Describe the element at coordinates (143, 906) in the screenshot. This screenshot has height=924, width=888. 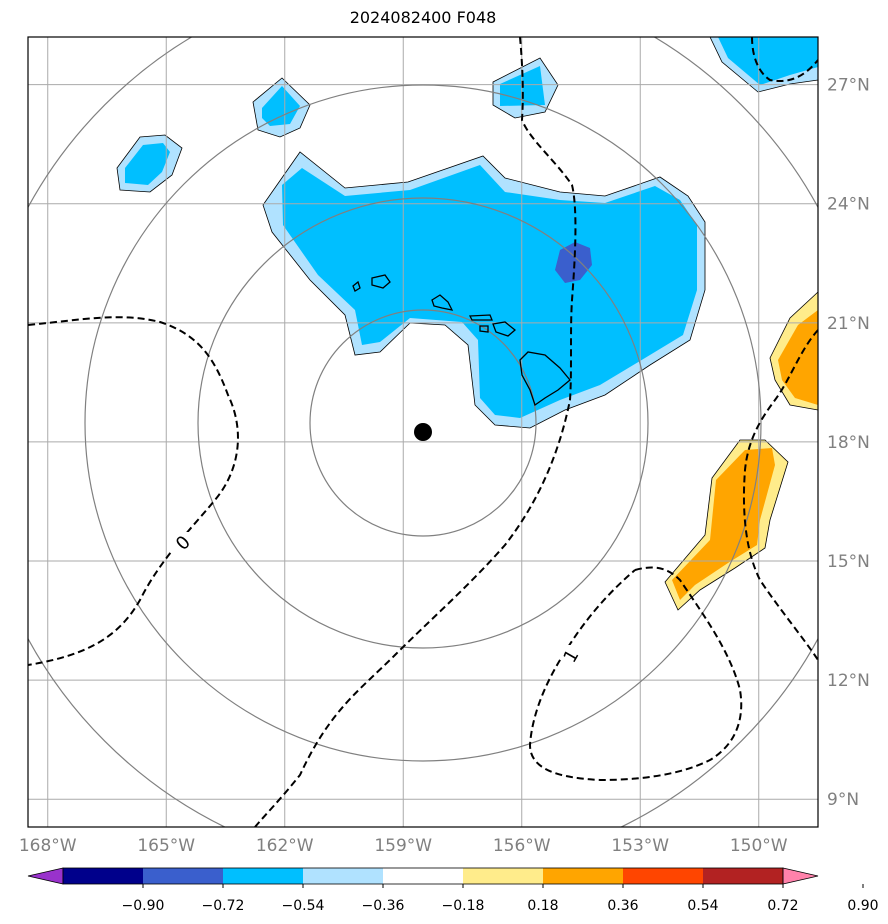
I see `colorbar-tick-label: −0.90` at that location.